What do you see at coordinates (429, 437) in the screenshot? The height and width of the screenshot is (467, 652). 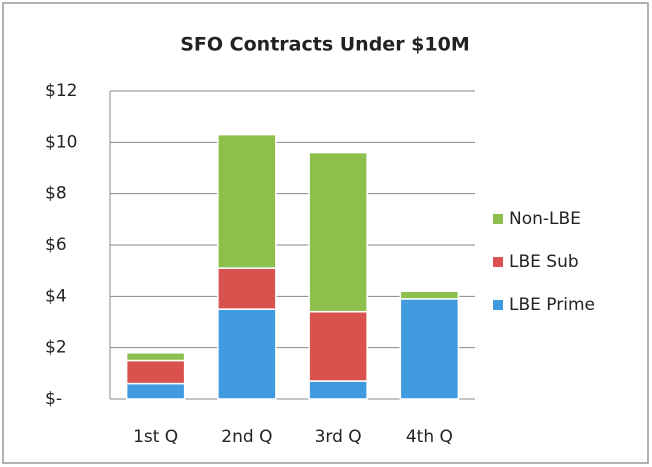 I see `x-tick-label: 4th Q` at bounding box center [429, 437].